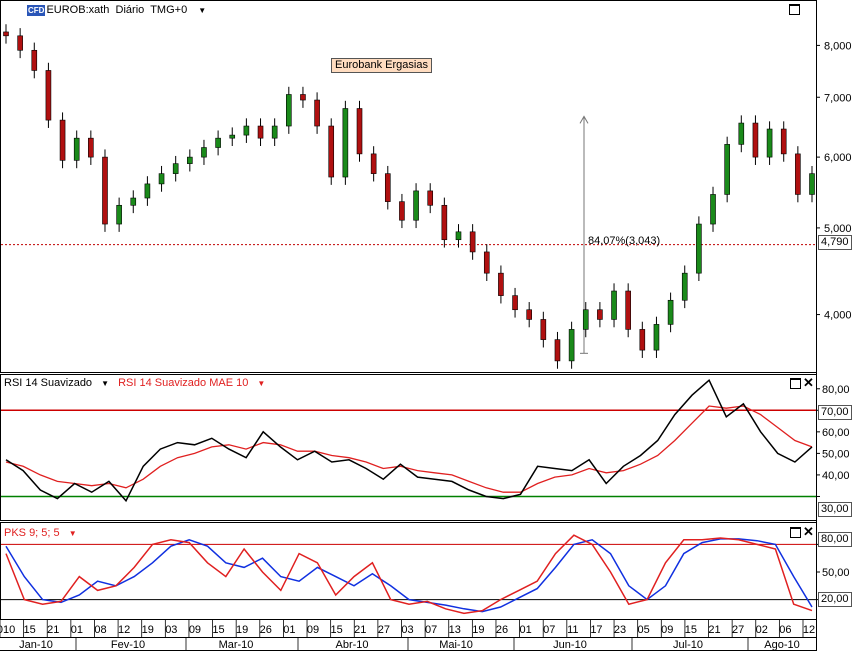  I want to click on rsi-maximize-icon, so click(795, 383).